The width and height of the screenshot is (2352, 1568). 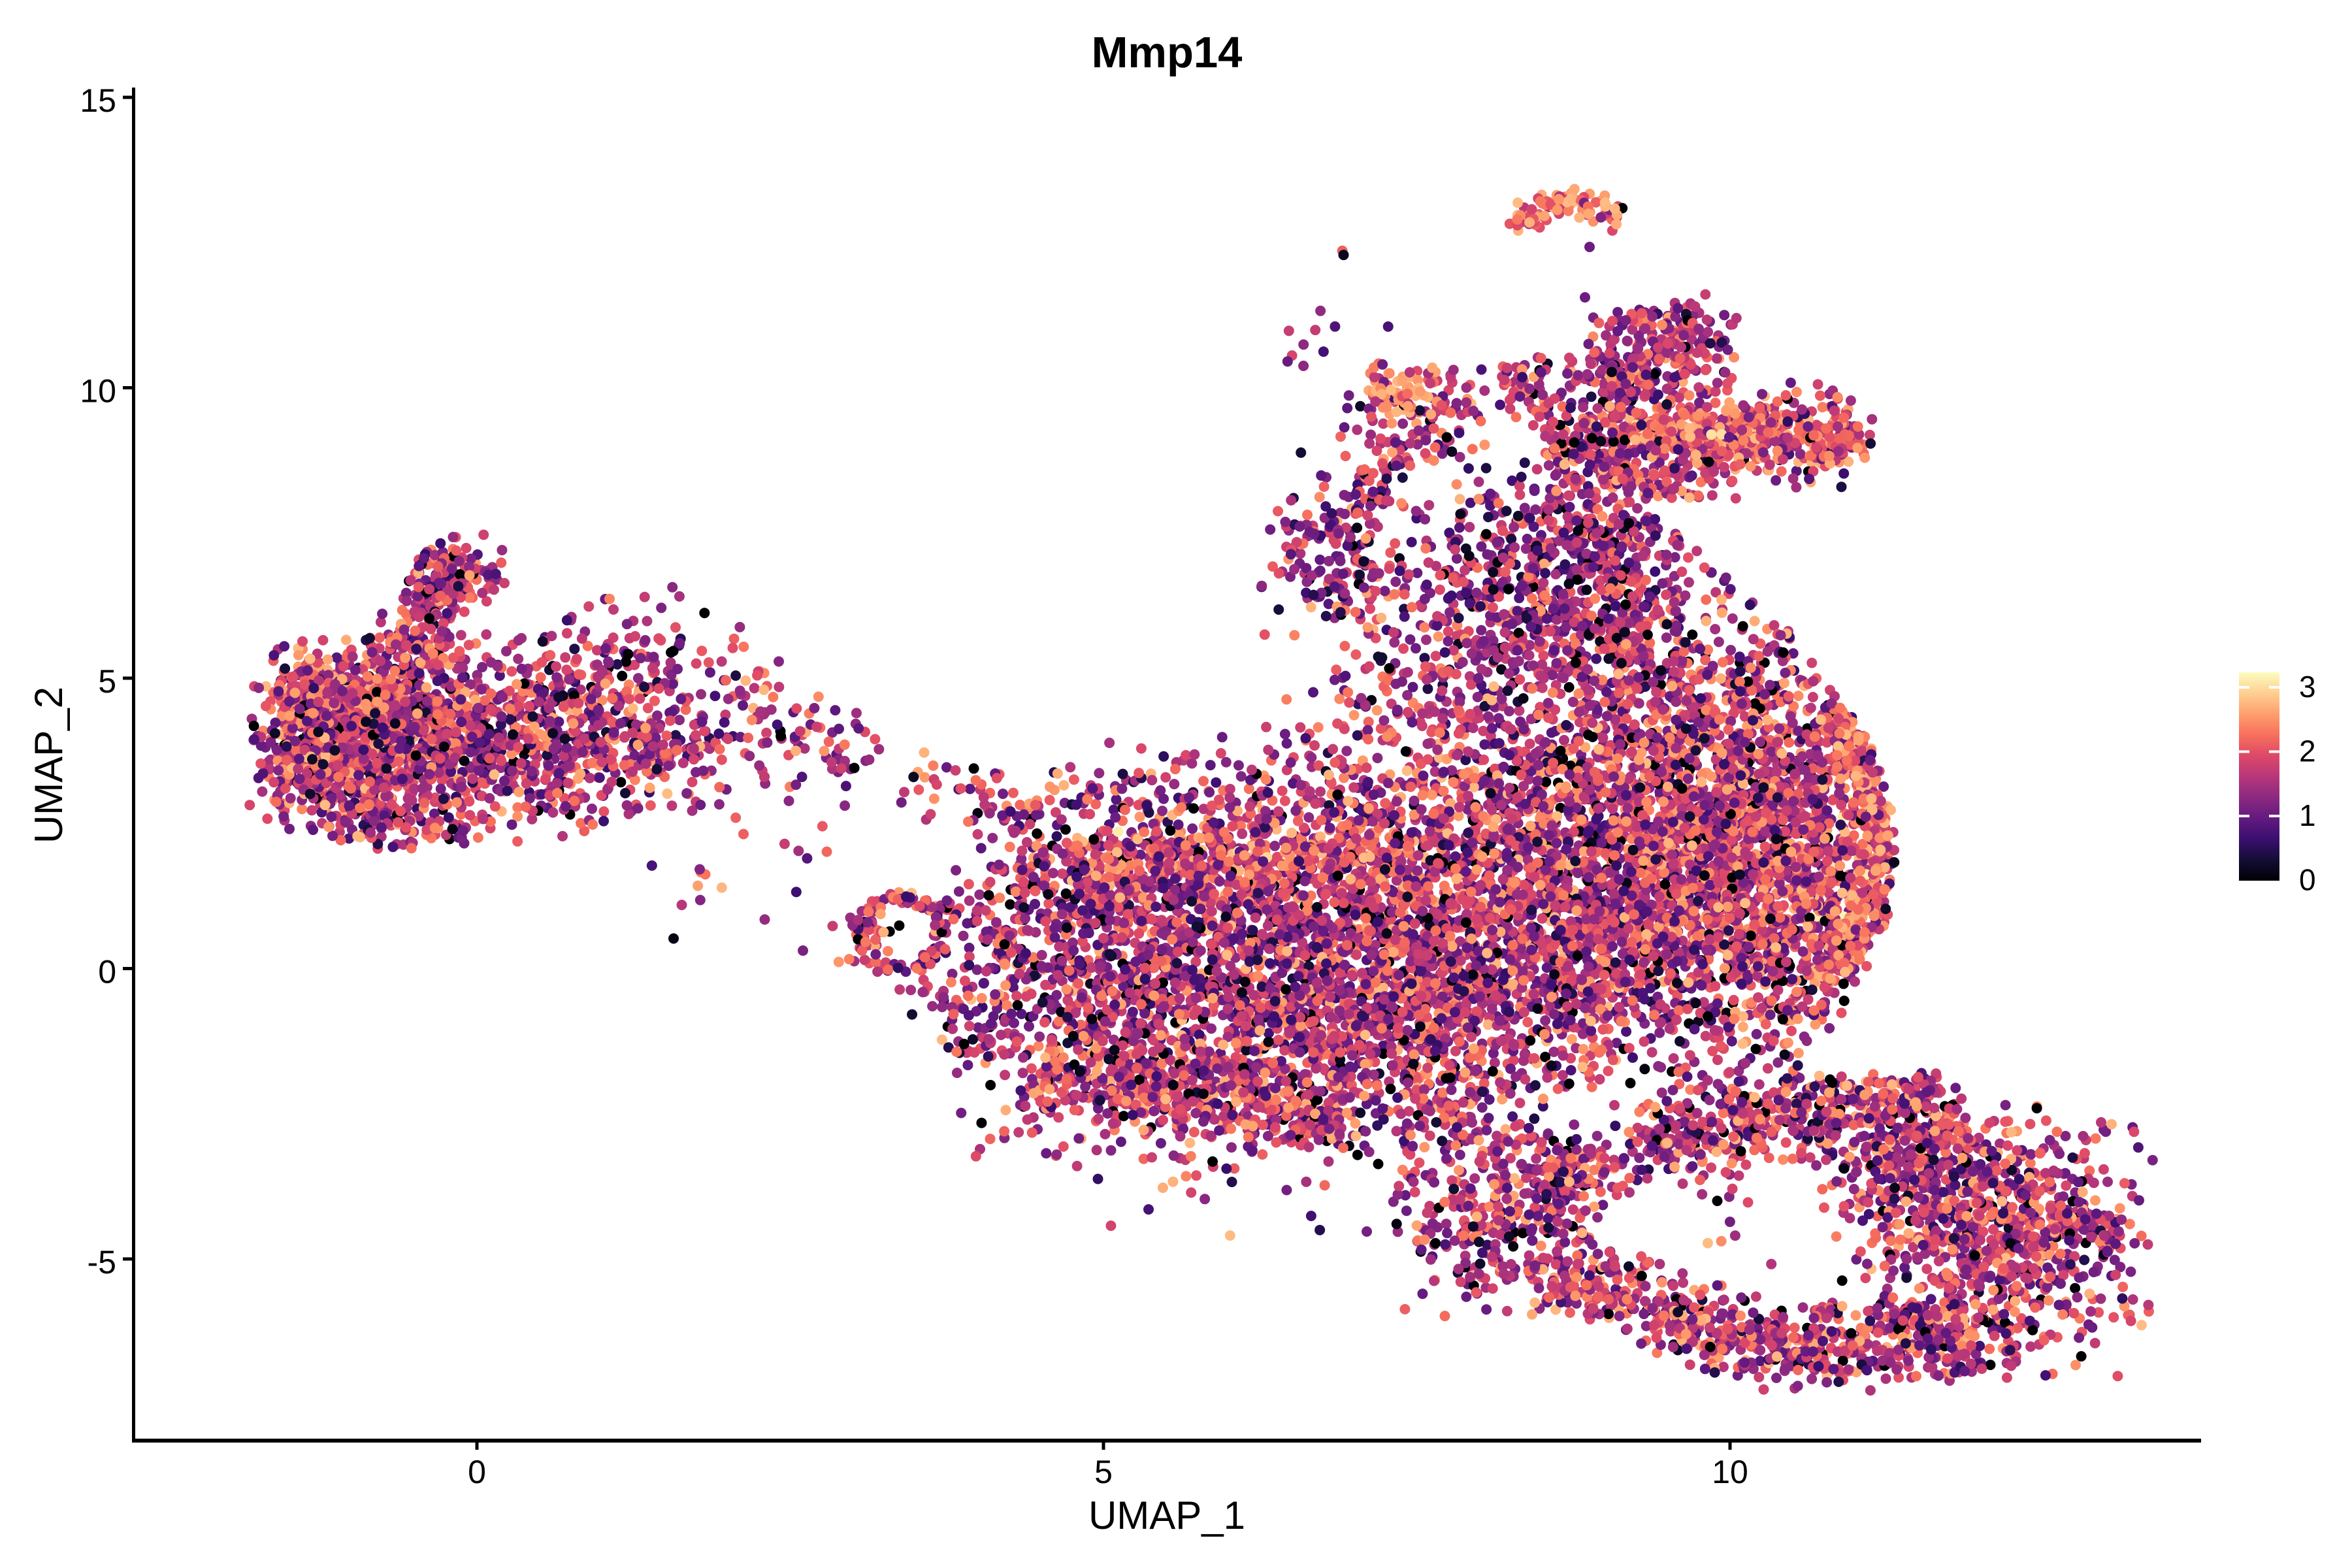 I want to click on svg-text: 3, so click(x=2307, y=687).